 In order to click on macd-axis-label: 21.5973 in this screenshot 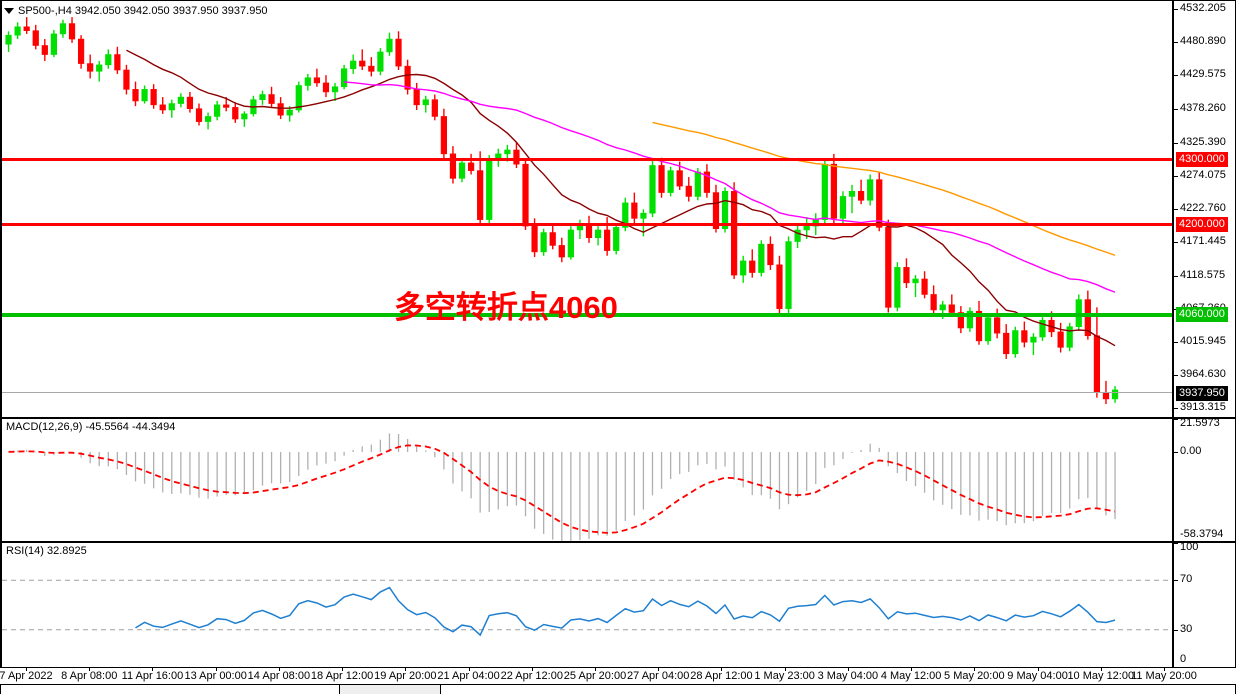, I will do `click(1200, 423)`.